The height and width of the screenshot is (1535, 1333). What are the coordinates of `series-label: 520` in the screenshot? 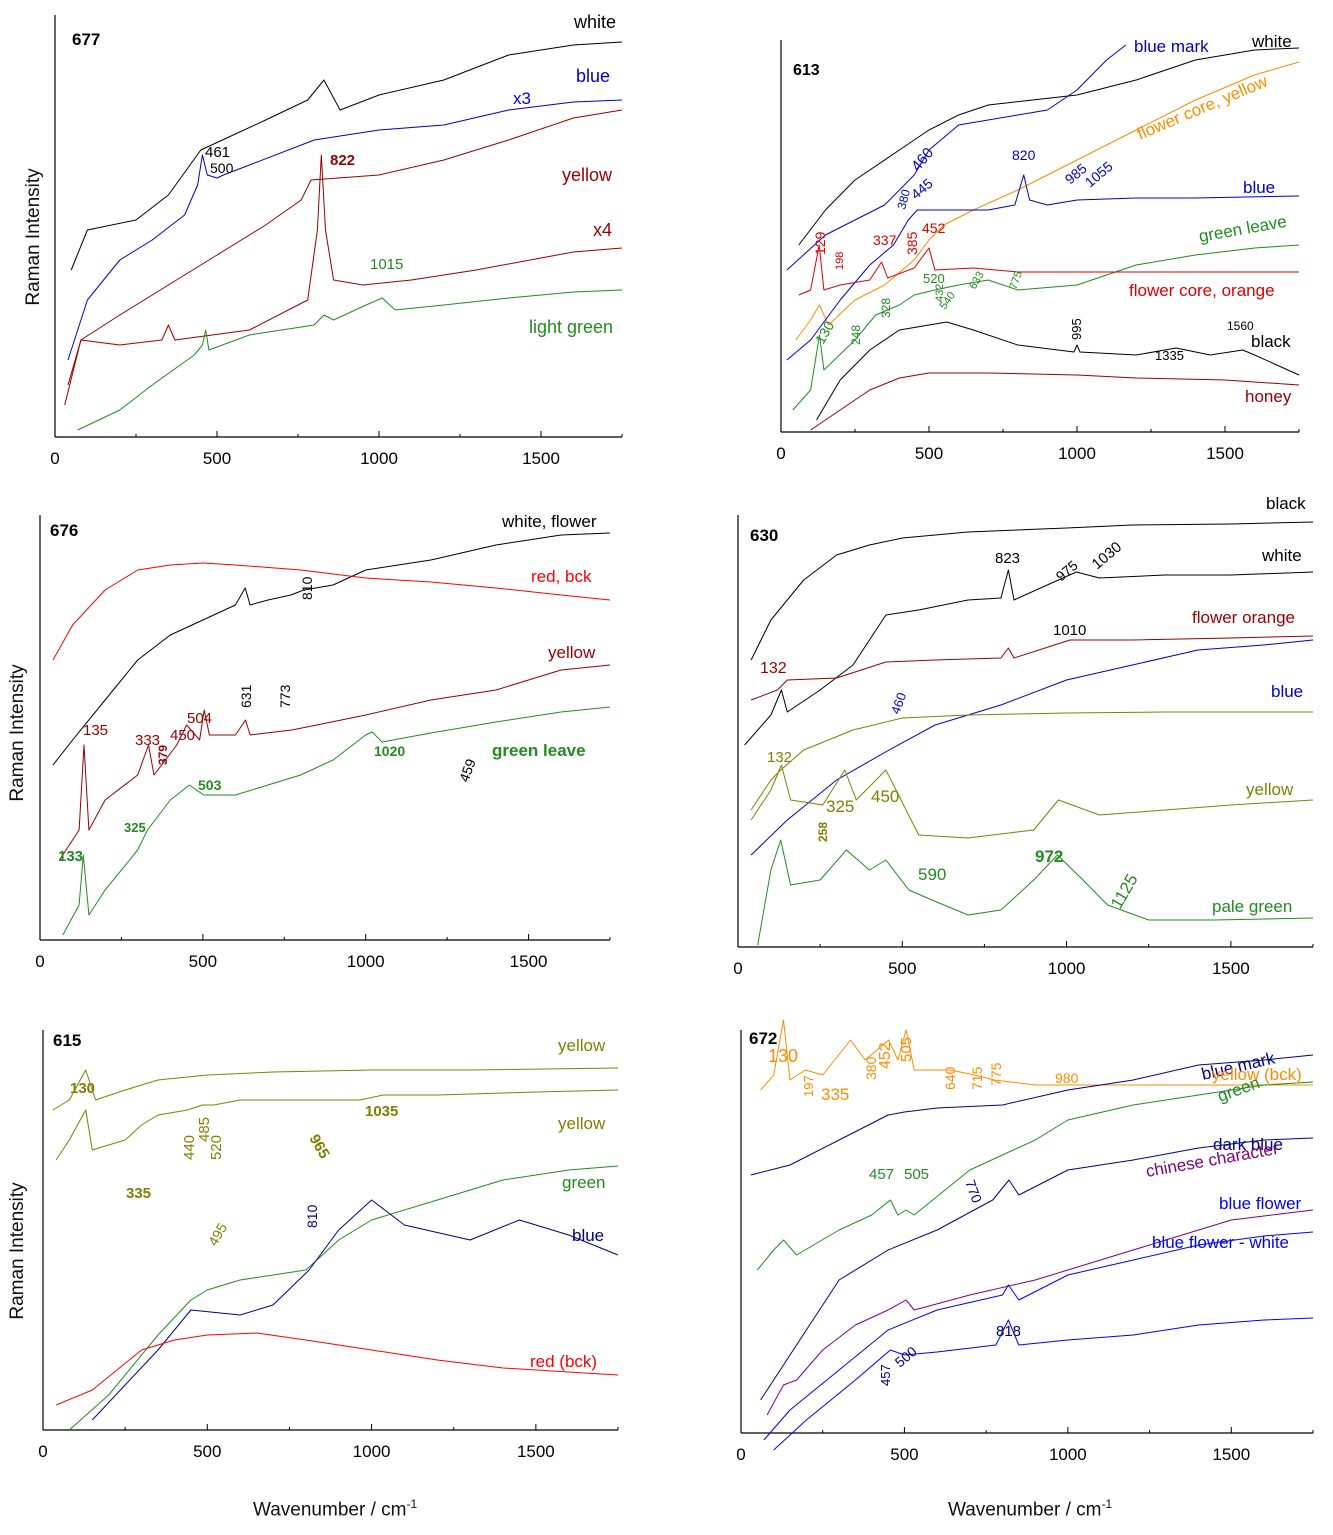 It's located at (934, 278).